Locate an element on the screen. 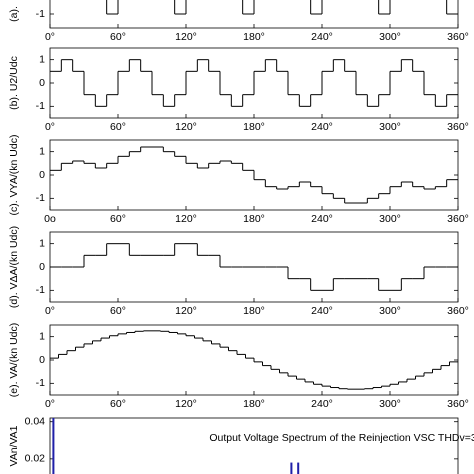  y-axis-label: (a). is located at coordinates (14, 14).